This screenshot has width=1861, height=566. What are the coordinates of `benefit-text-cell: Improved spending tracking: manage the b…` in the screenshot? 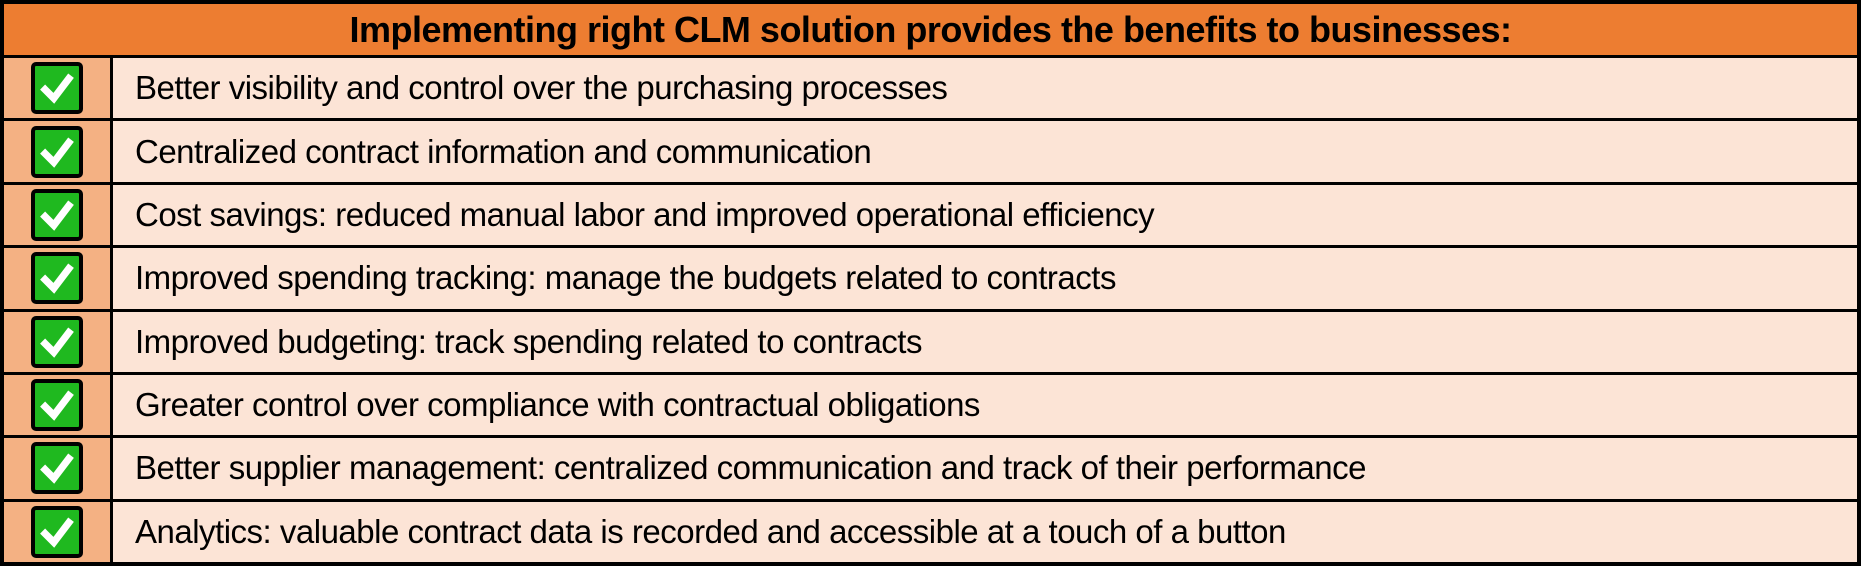 It's located at (985, 278).